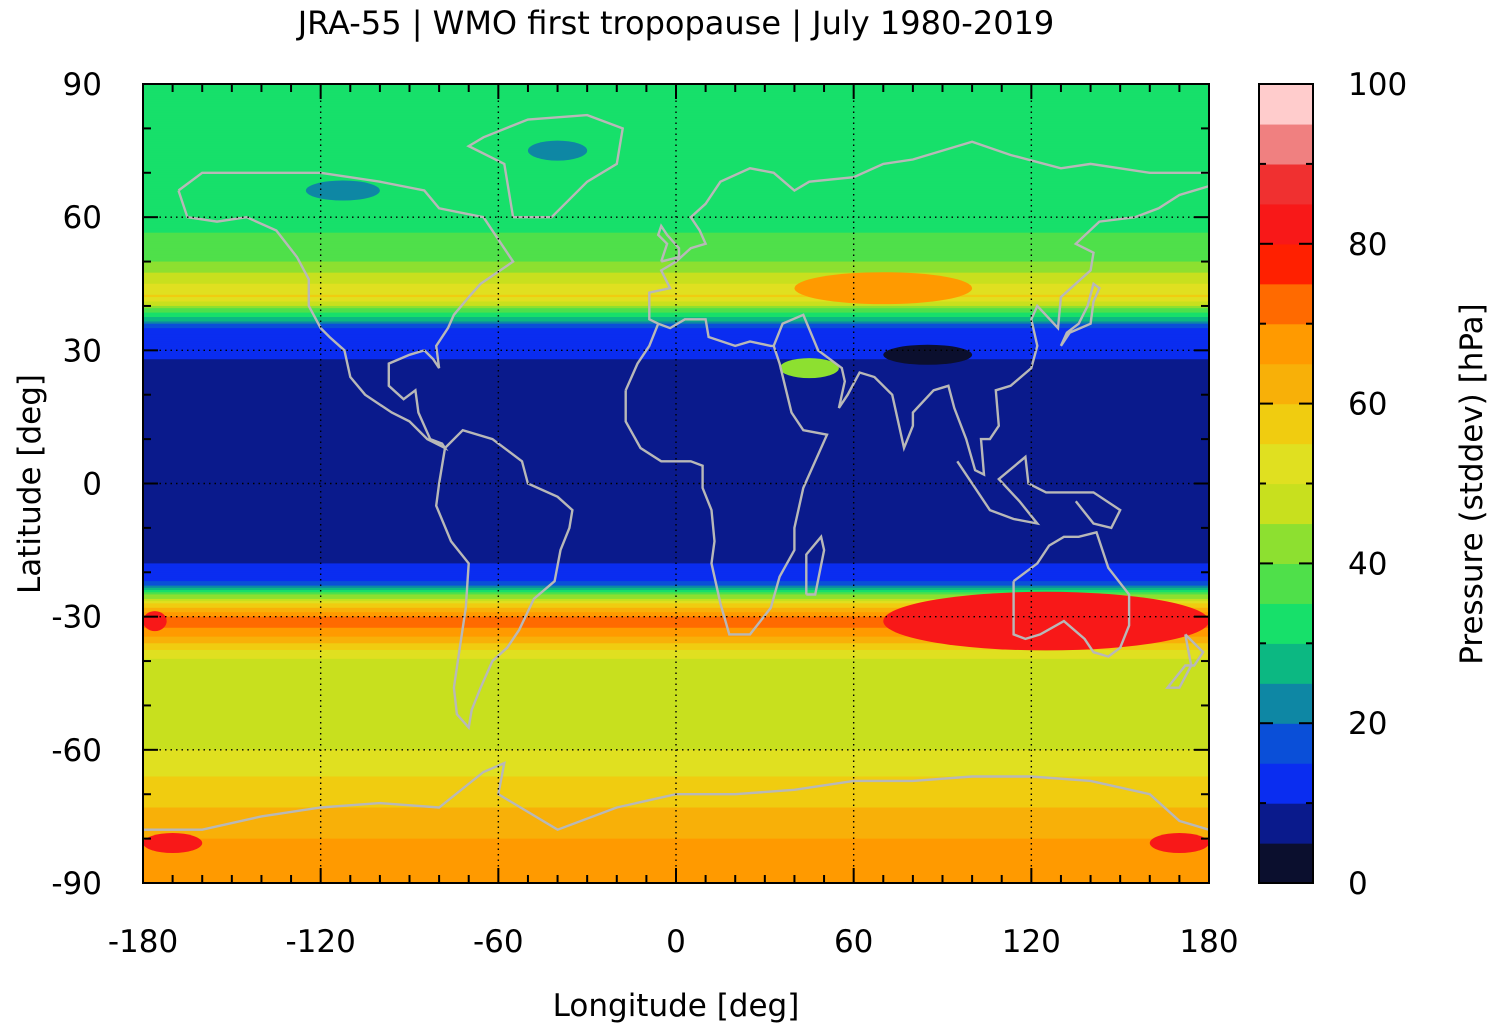  What do you see at coordinates (143, 942) in the screenshot?
I see `x-tick-label: -180` at bounding box center [143, 942].